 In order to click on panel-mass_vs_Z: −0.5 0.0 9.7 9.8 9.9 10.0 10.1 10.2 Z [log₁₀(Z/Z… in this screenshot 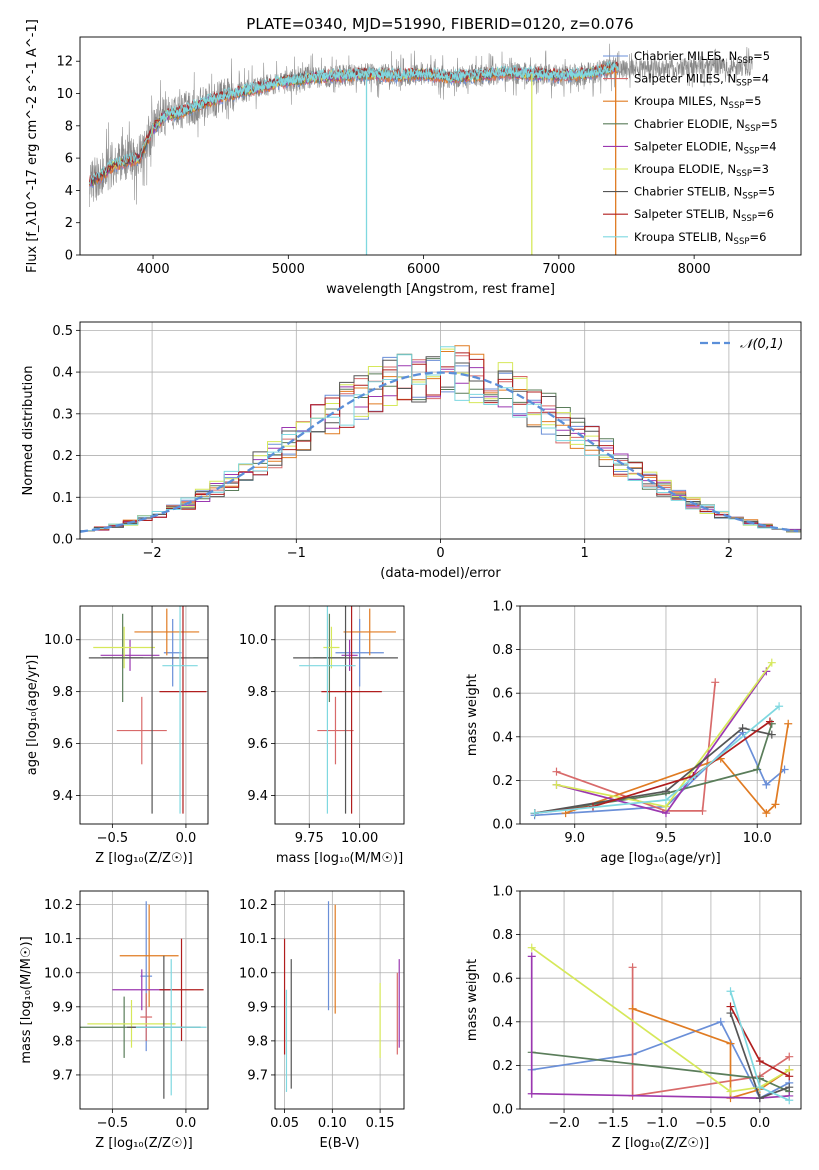, I will do `click(114, 1020)`.